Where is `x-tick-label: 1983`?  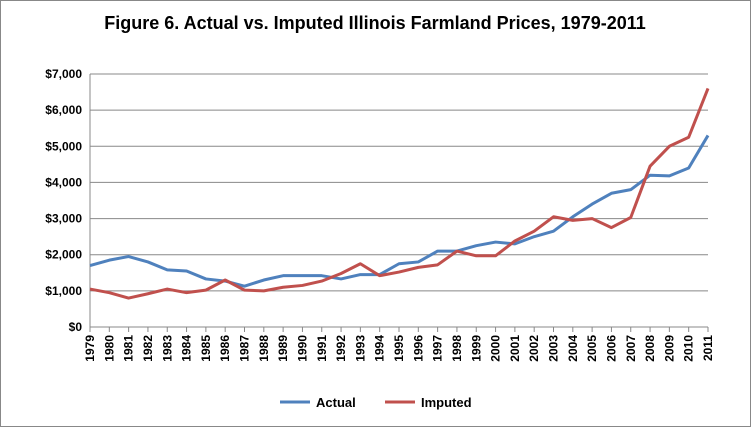
x-tick-label: 1983 is located at coordinates (167, 348).